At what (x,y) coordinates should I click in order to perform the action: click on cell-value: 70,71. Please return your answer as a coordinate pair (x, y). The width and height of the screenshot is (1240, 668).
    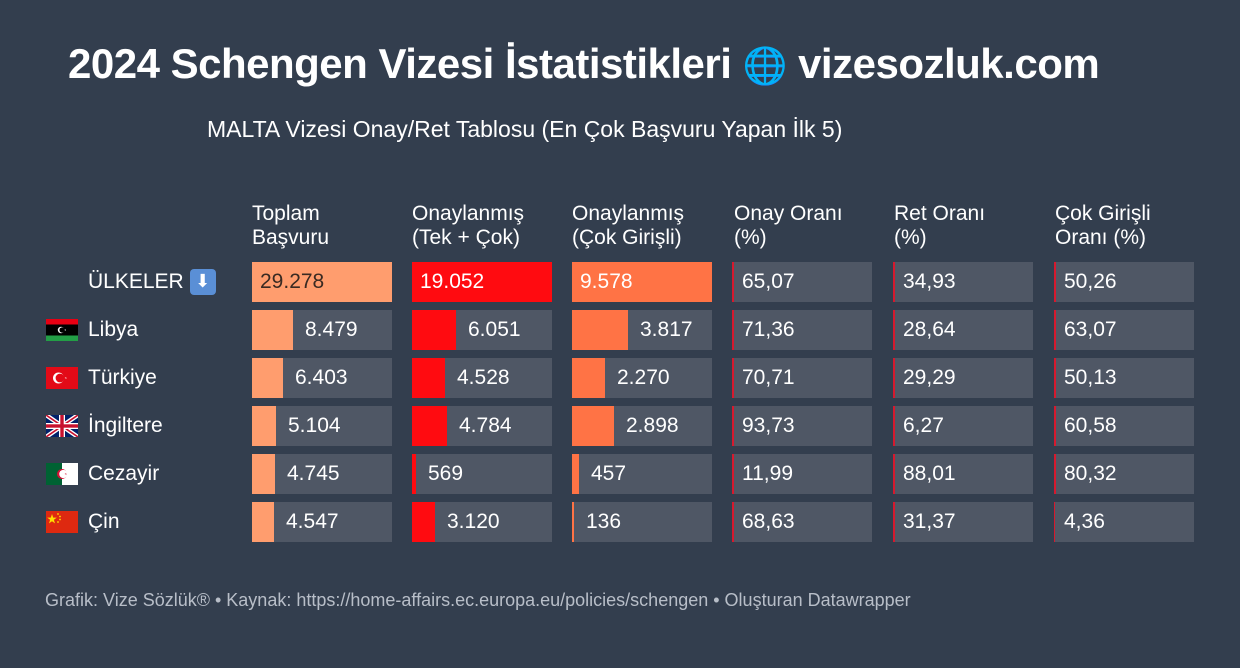
    Looking at the image, I should click on (768, 377).